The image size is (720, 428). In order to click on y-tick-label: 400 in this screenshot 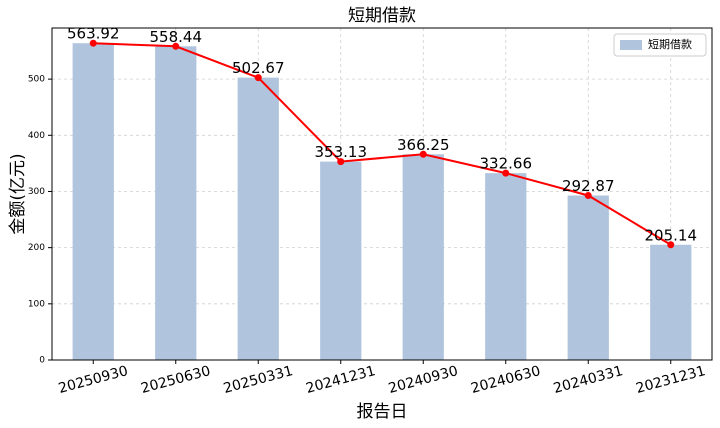, I will do `click(36, 136)`.